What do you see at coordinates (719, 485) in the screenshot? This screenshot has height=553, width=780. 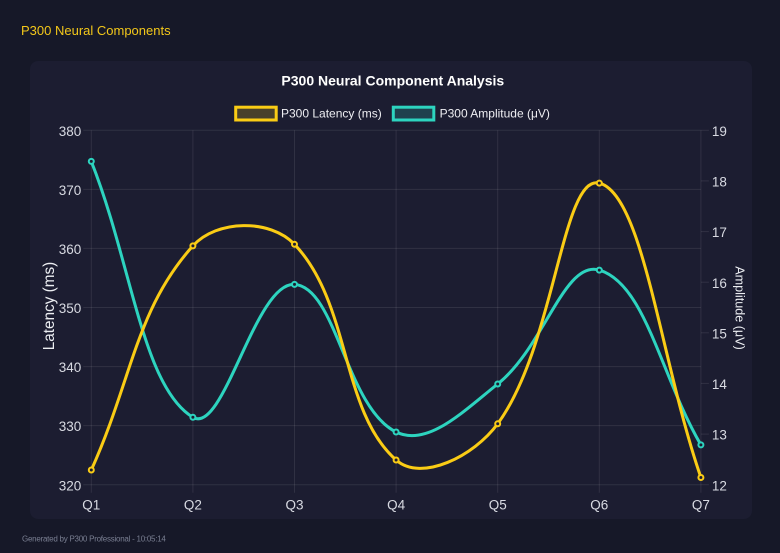 I see `svg-text: 12` at bounding box center [719, 485].